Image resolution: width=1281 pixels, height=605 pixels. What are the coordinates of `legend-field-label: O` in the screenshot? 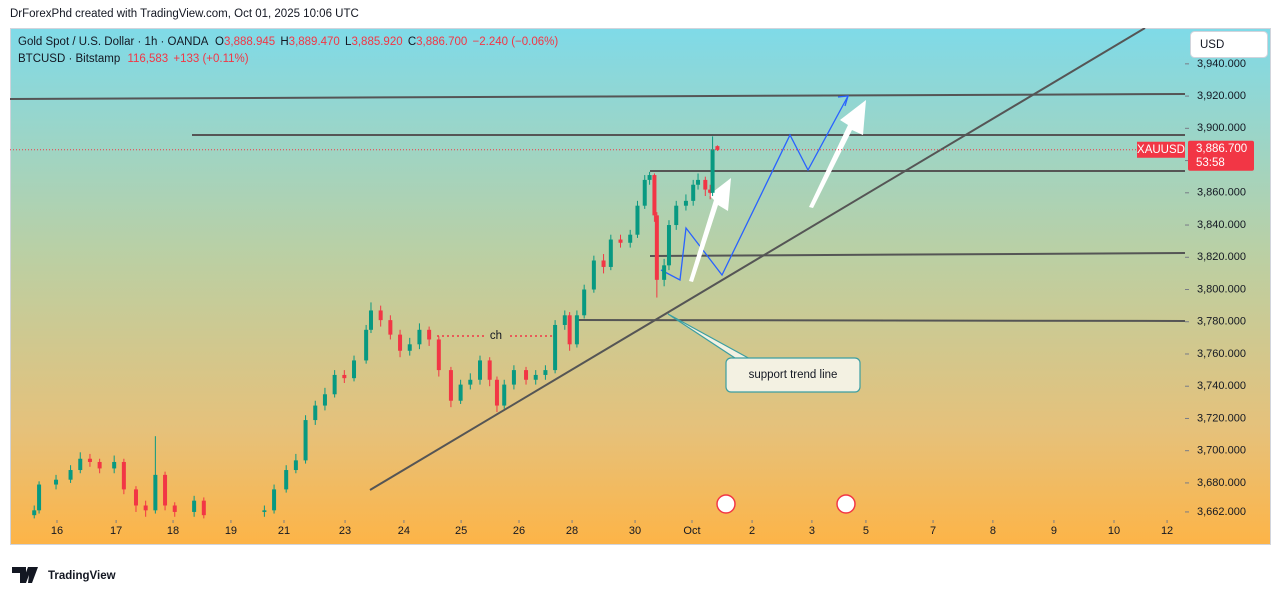 It's located at (219, 42).